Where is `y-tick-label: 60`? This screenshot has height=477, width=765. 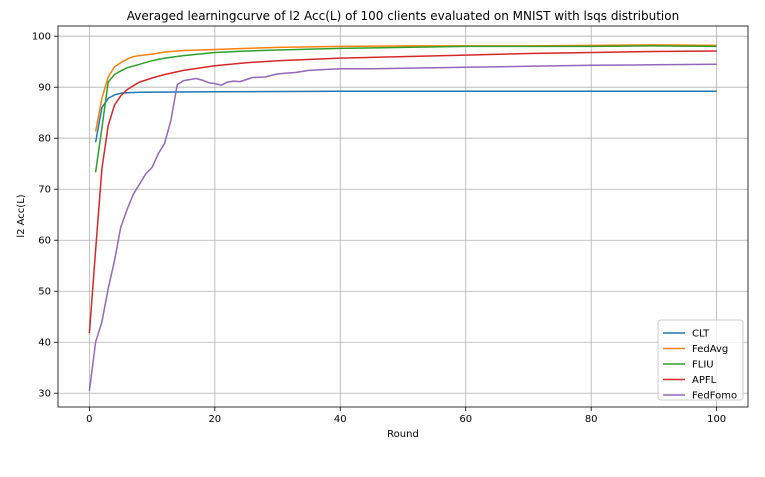
y-tick-label: 60 is located at coordinates (44, 241).